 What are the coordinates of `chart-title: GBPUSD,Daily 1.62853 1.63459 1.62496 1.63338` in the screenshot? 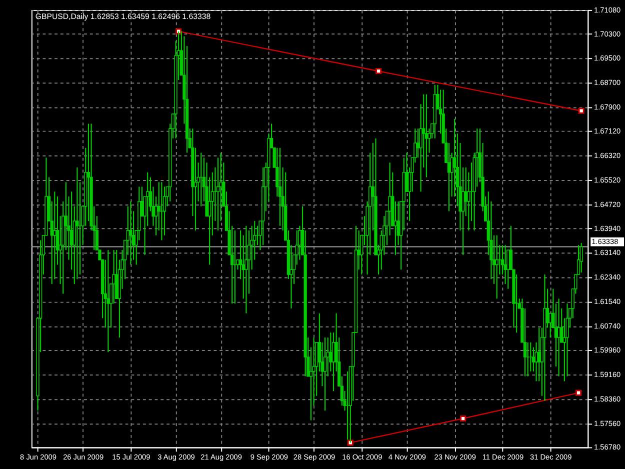 It's located at (123, 16).